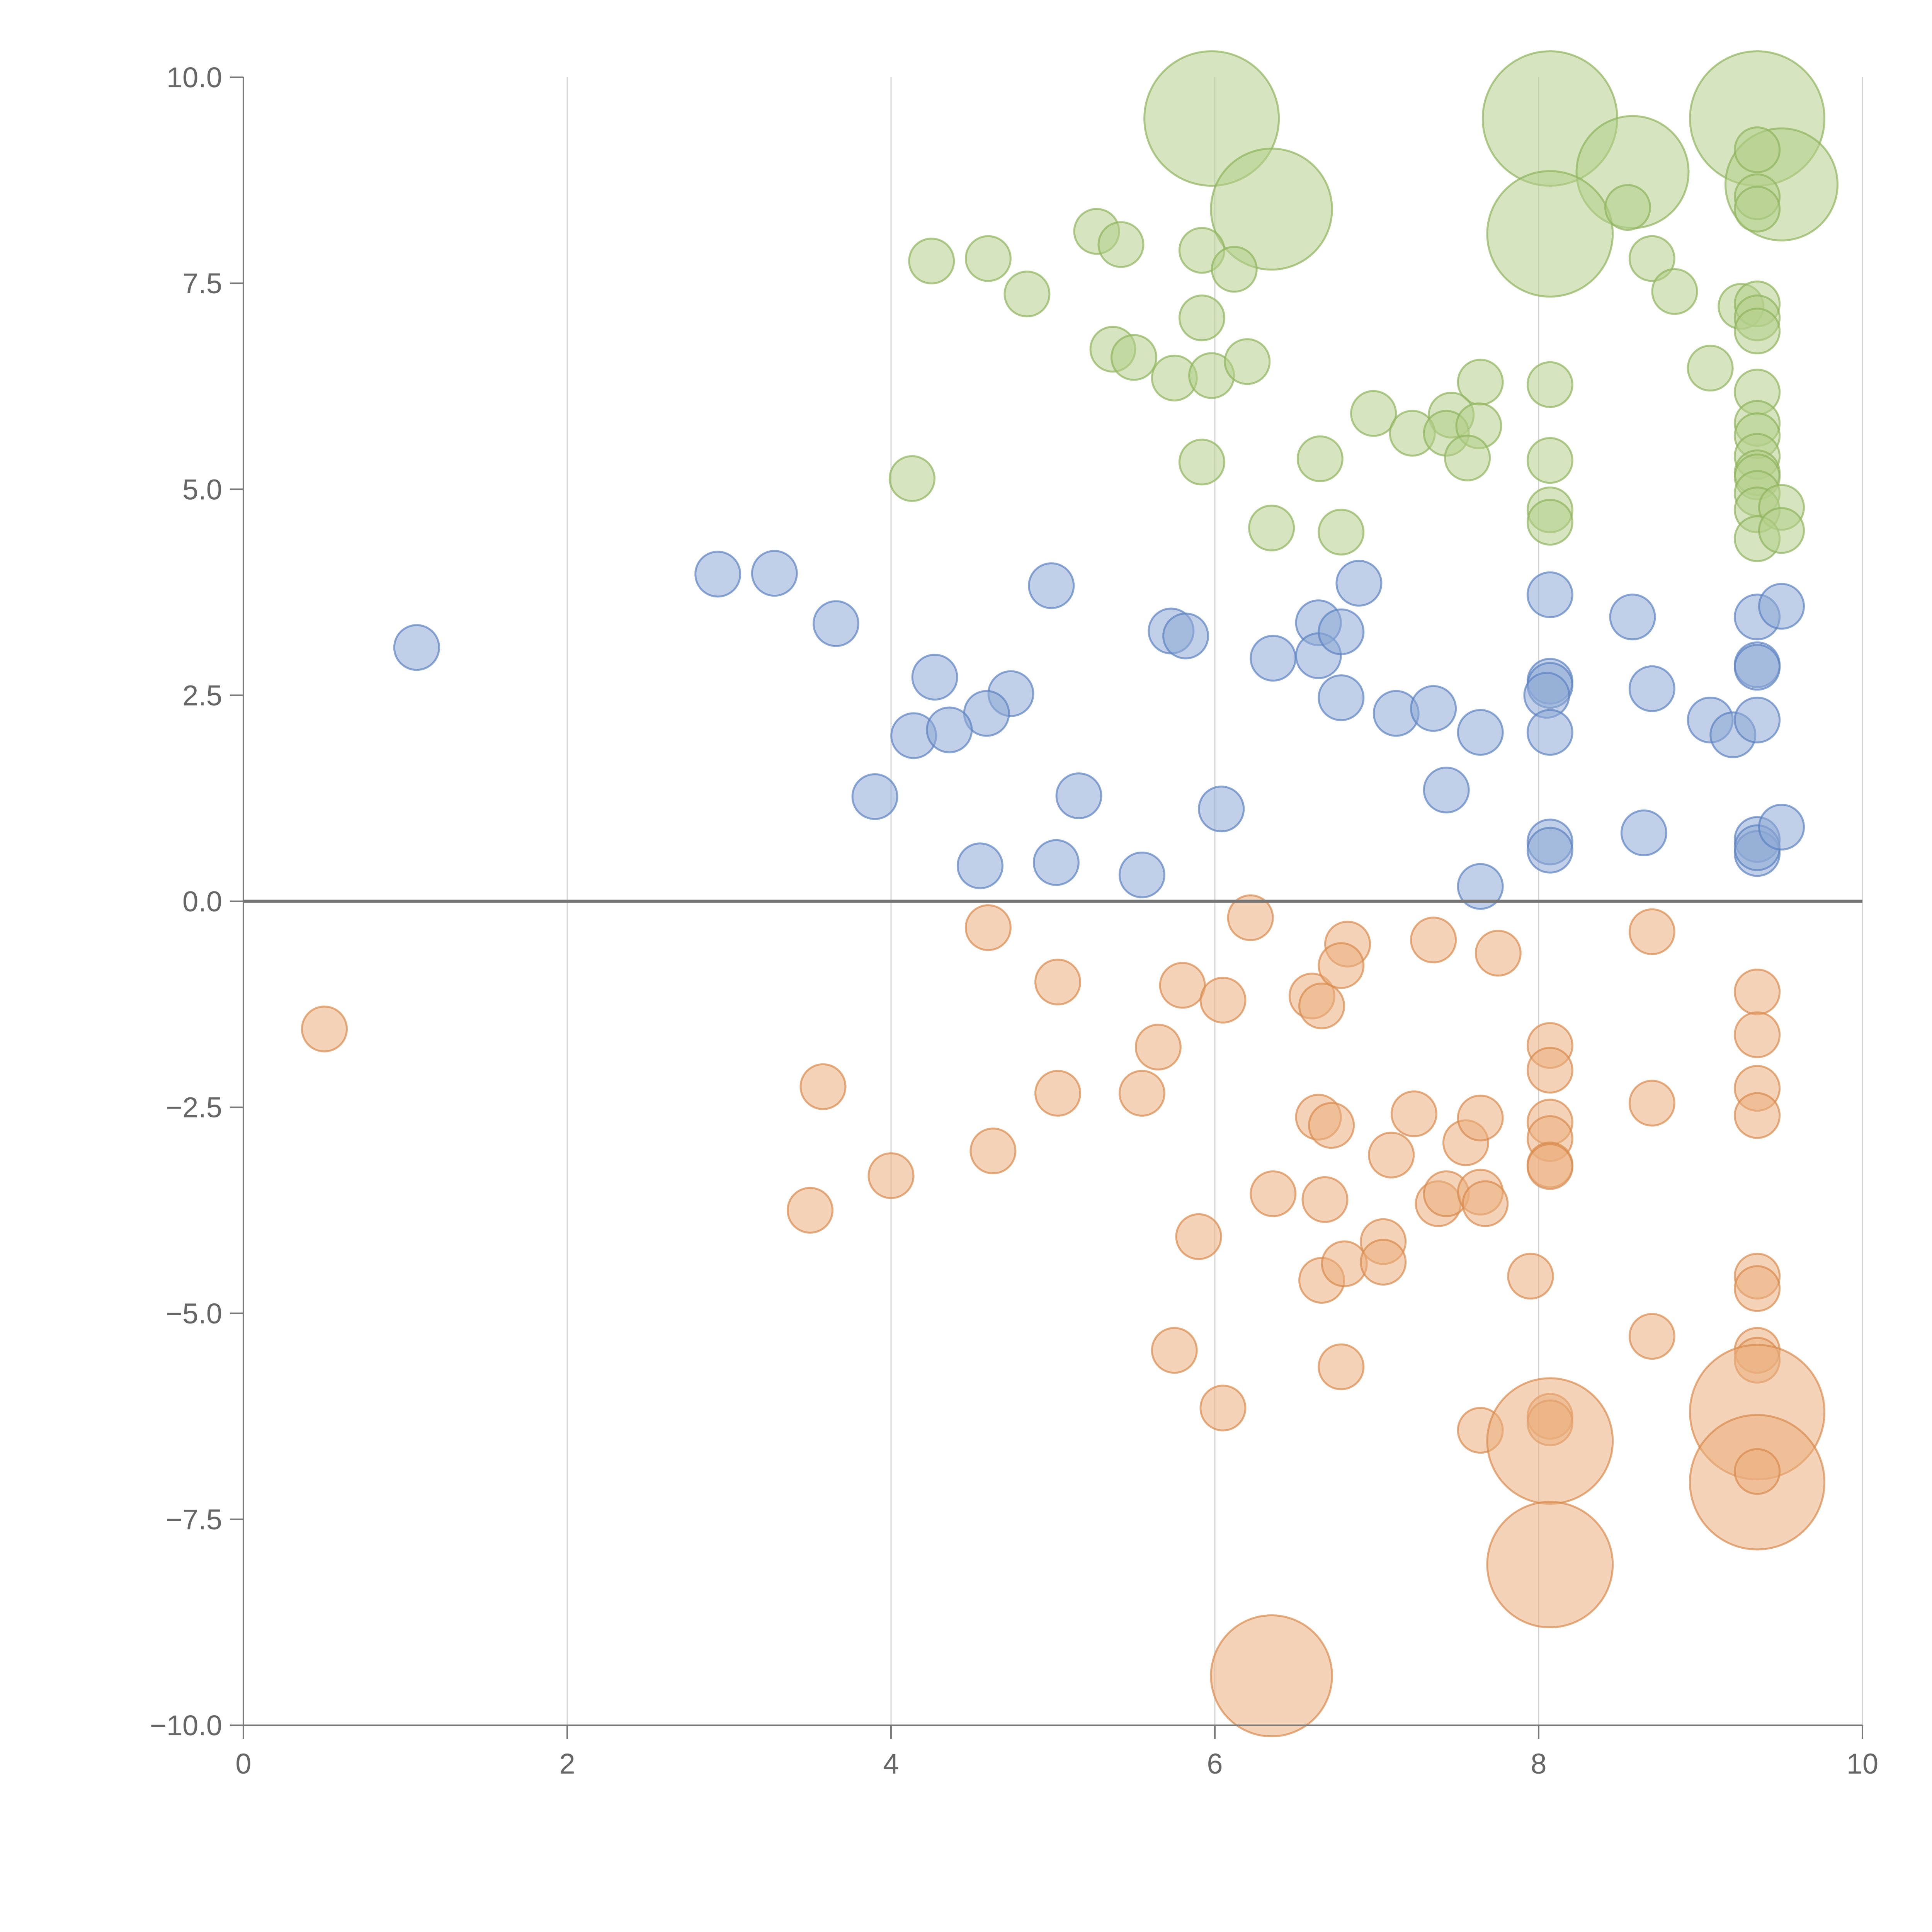 The height and width of the screenshot is (1932, 1932). What do you see at coordinates (194, 1314) in the screenshot?
I see `y-tick-label: −5.0` at bounding box center [194, 1314].